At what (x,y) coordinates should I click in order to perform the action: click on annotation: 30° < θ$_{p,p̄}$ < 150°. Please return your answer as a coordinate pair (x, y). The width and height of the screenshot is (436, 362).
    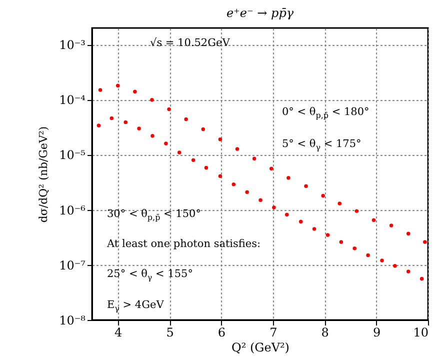
    Looking at the image, I should click on (154, 215).